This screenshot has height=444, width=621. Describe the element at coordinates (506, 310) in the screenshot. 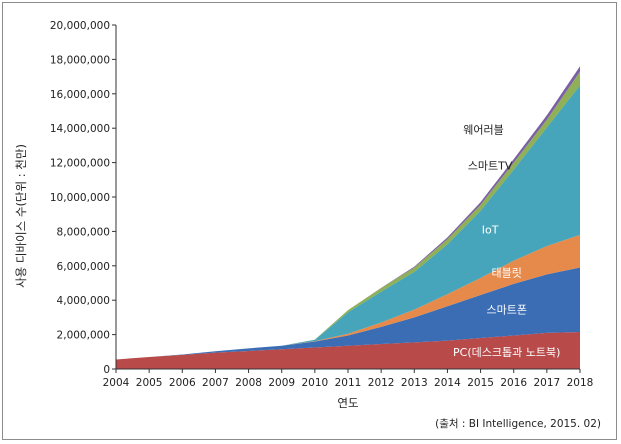

I see `series-label-스마트폰: 스마트폰` at that location.